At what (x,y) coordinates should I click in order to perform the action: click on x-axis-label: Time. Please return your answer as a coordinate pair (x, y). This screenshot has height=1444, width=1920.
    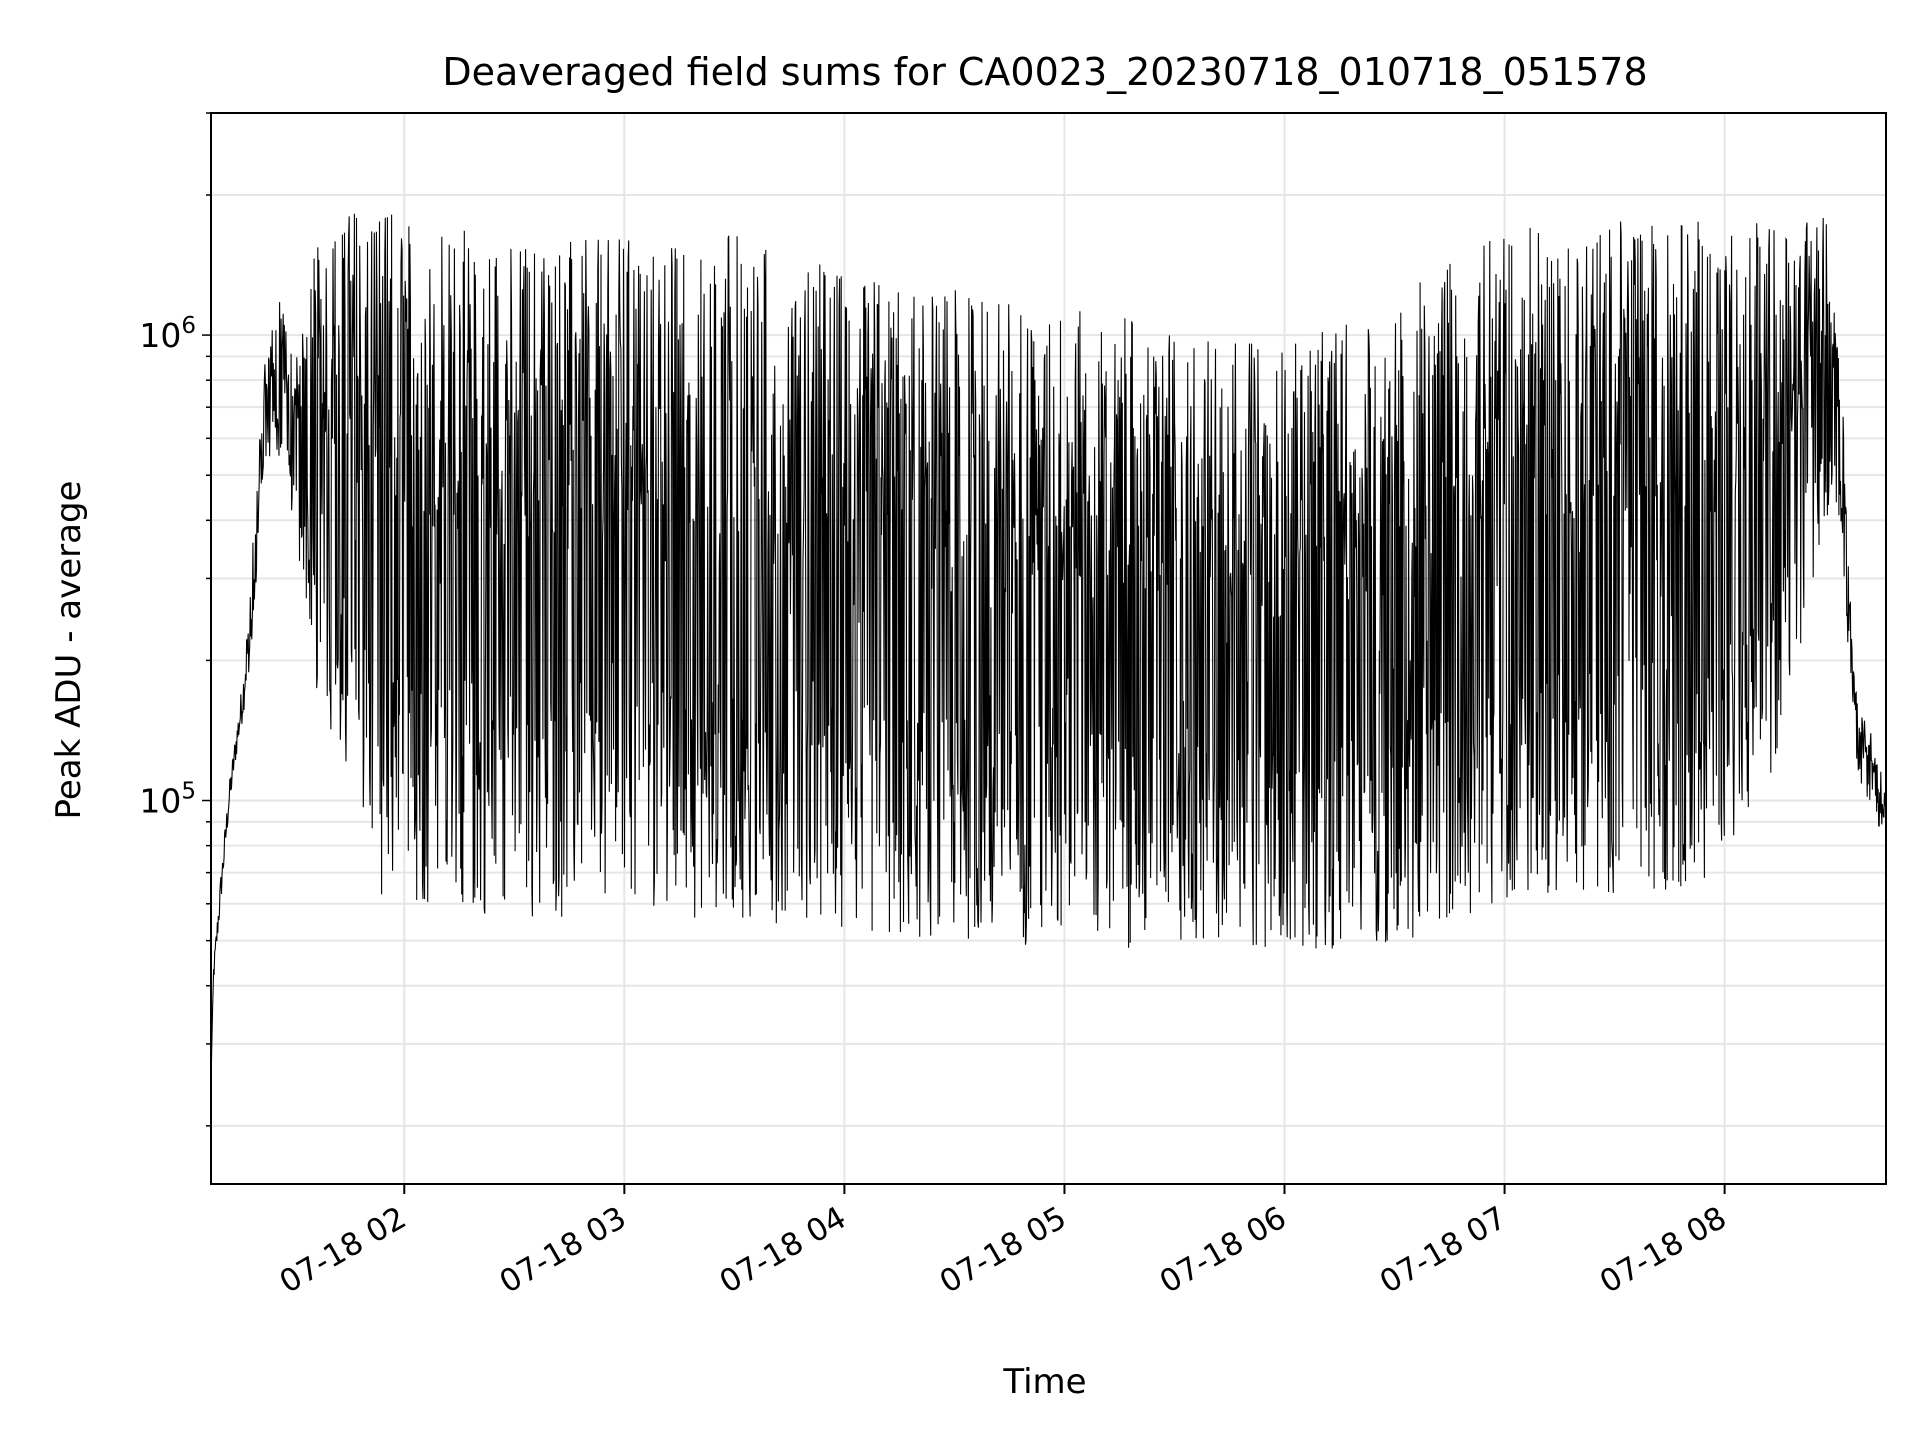
    Looking at the image, I should click on (1044, 1382).